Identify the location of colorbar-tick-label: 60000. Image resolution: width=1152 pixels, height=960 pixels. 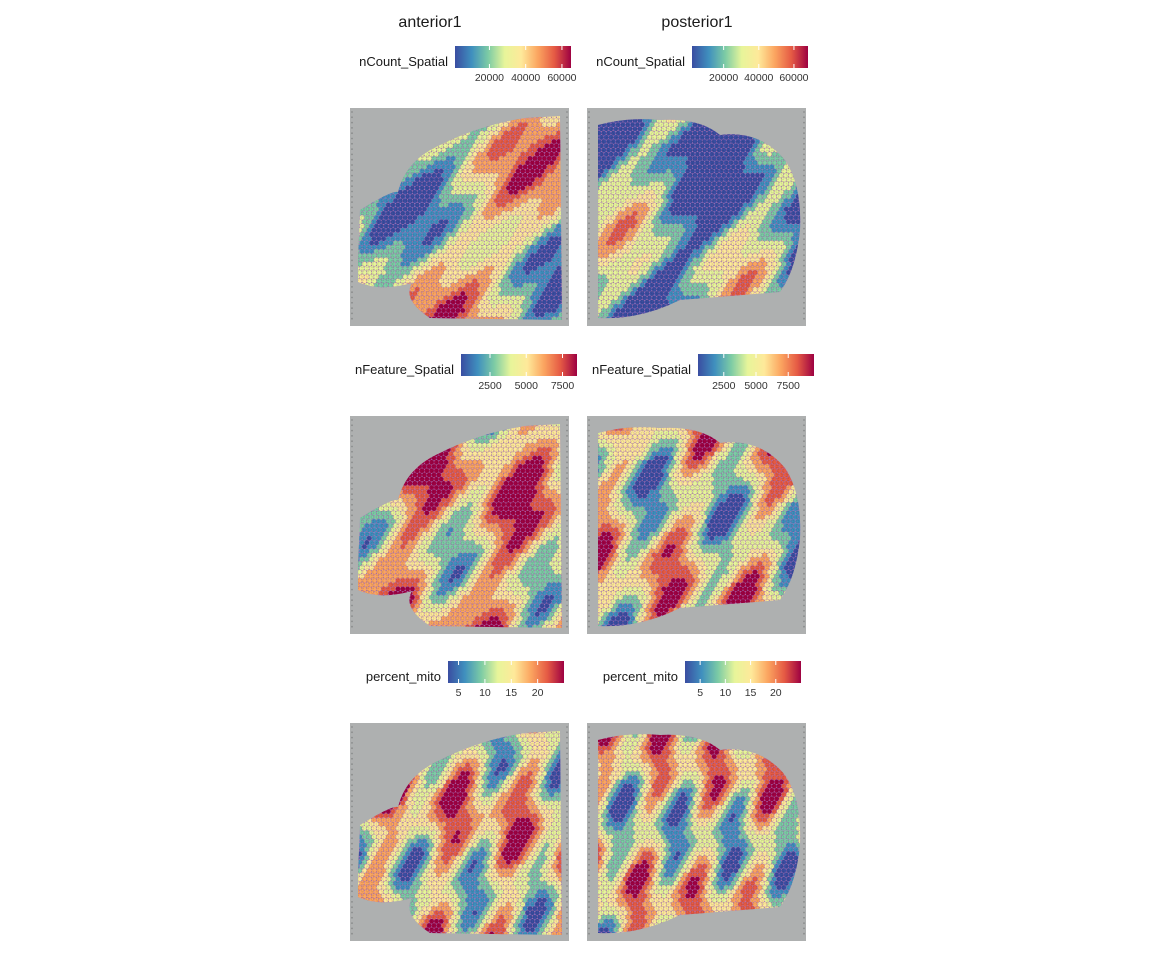
(561, 78).